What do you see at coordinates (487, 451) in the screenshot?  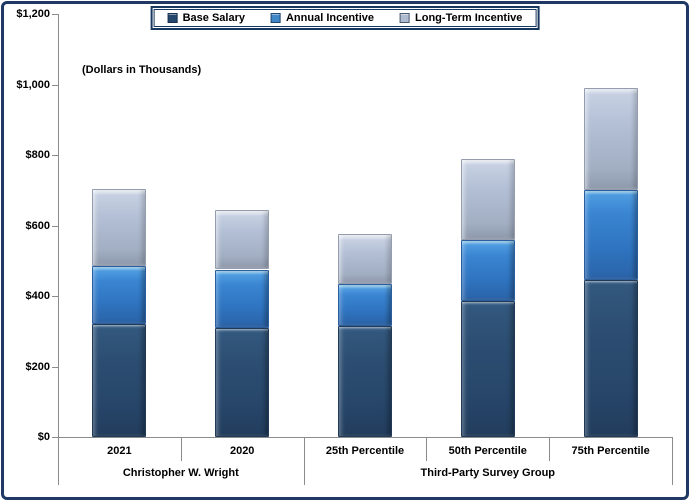 I see `category-label: 50th Percentile` at bounding box center [487, 451].